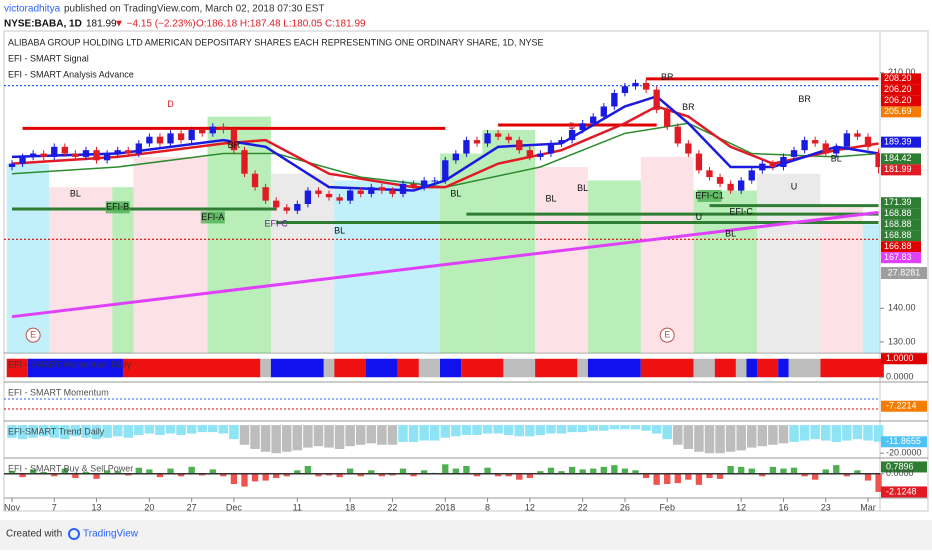 This screenshot has width=932, height=555. Describe the element at coordinates (32, 9) in the screenshot. I see `author: victoradhitya` at that location.